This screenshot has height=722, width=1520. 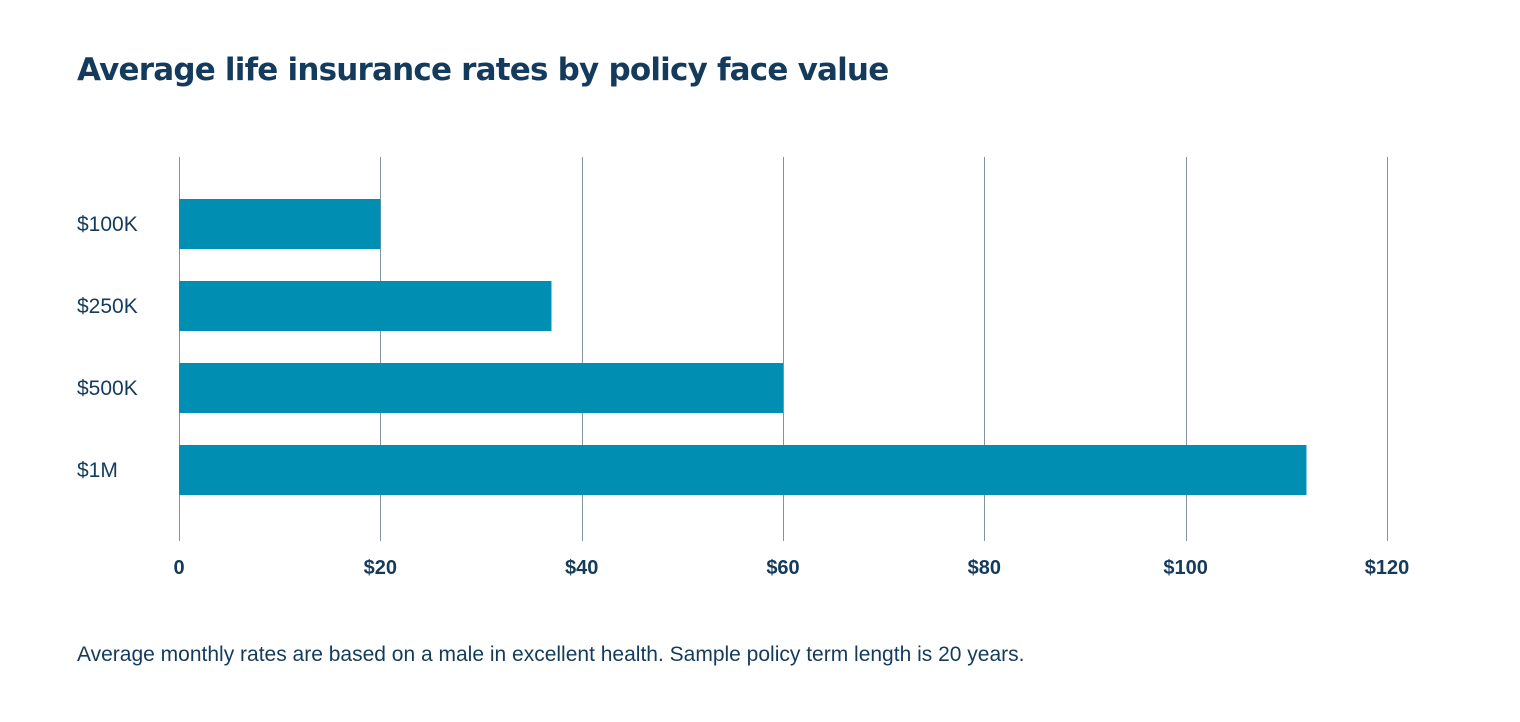 I want to click on x-tick-label-3: $60, so click(x=782, y=568).